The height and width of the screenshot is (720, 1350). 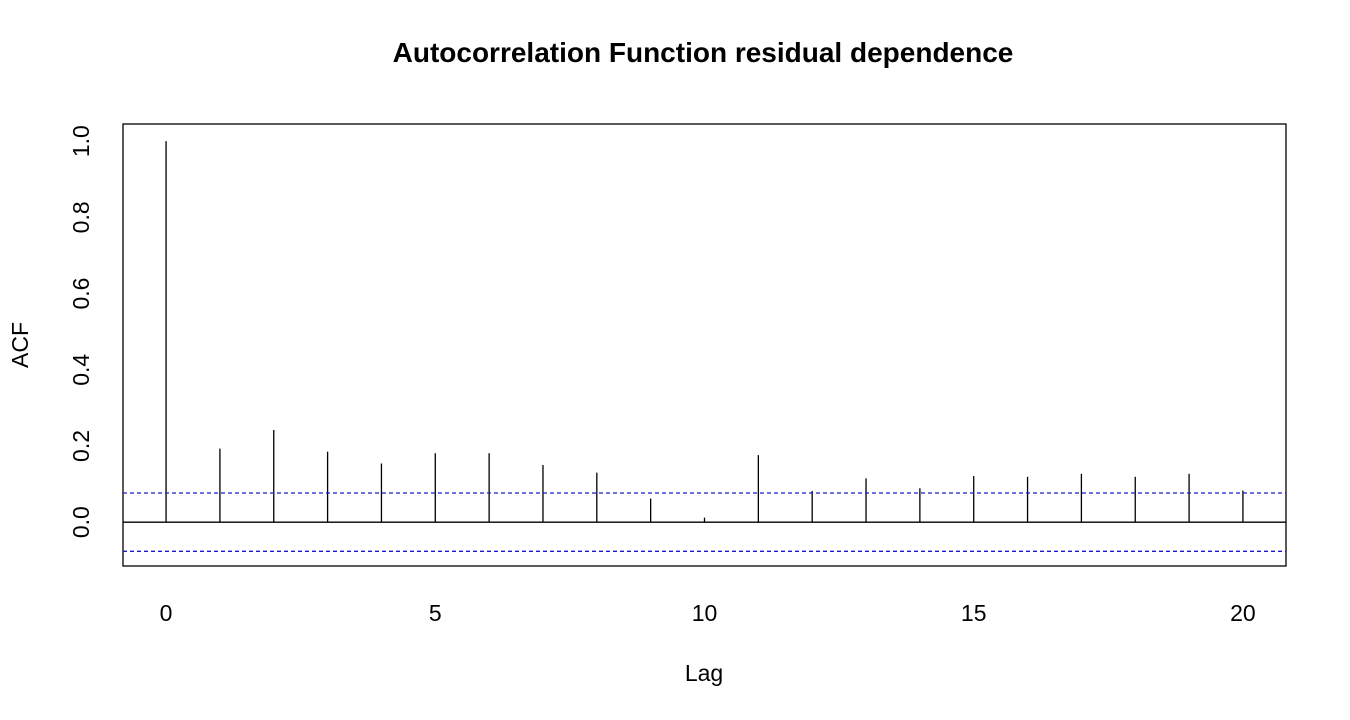 What do you see at coordinates (81, 446) in the screenshot?
I see `y-tick-label-0-2: 0.2` at bounding box center [81, 446].